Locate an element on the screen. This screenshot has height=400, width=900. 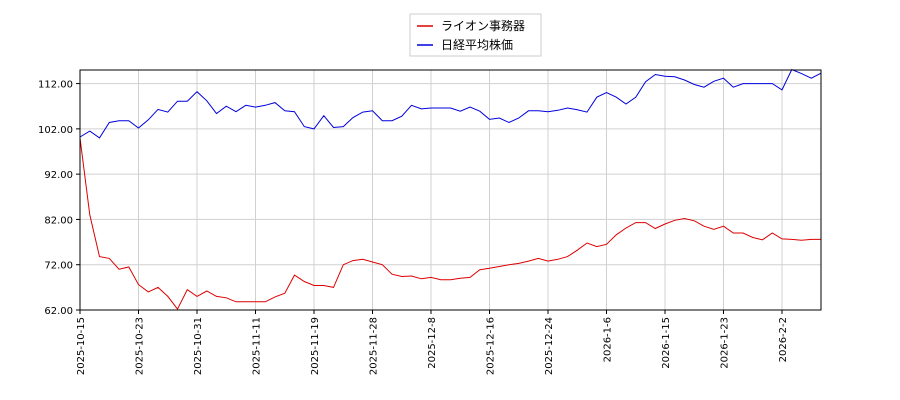
legend-box is located at coordinates (475, 35).